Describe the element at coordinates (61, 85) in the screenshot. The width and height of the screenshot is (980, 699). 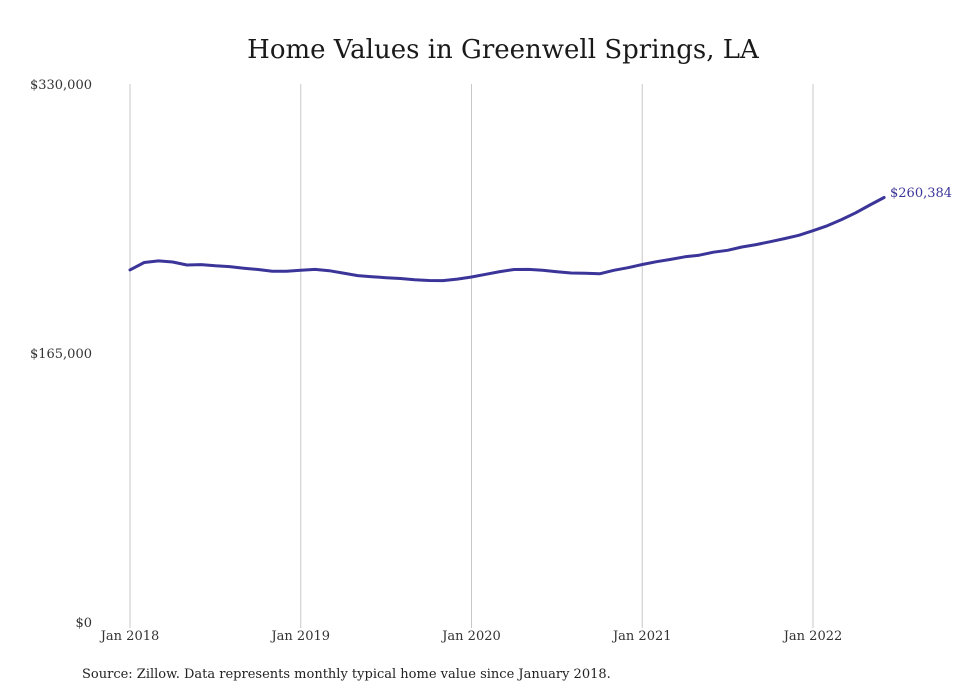
I see `y-tick-label: $330,000` at that location.